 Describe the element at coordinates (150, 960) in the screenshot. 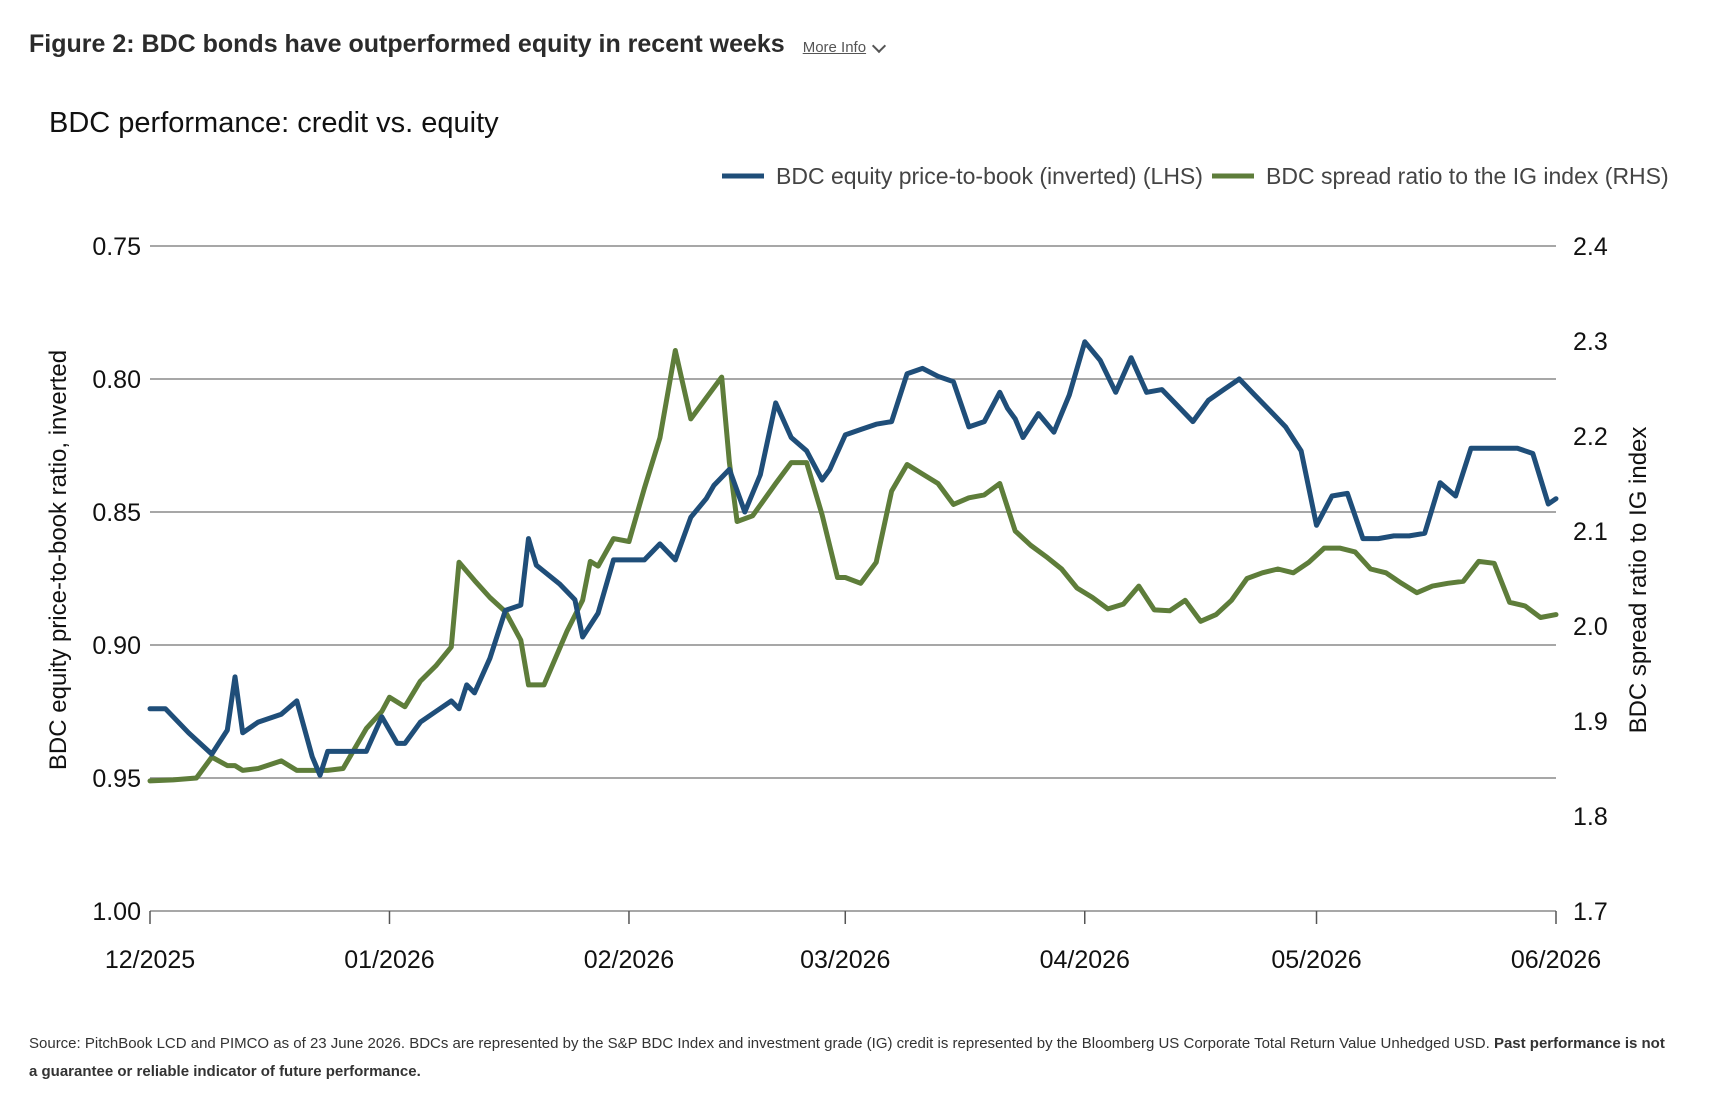

I see `x-tick-label: 12/2025` at that location.